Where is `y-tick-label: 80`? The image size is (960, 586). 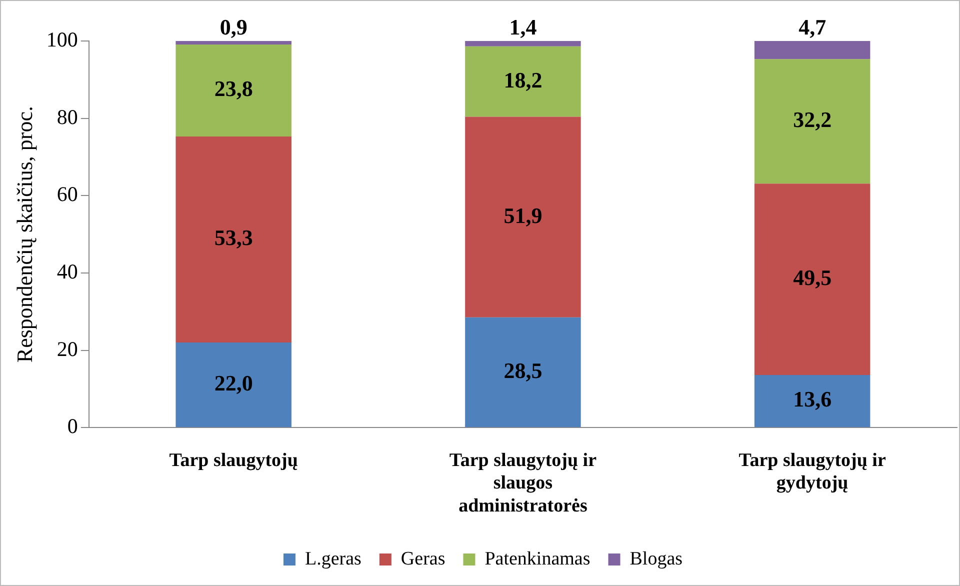
y-tick-label: 80 is located at coordinates (67, 116).